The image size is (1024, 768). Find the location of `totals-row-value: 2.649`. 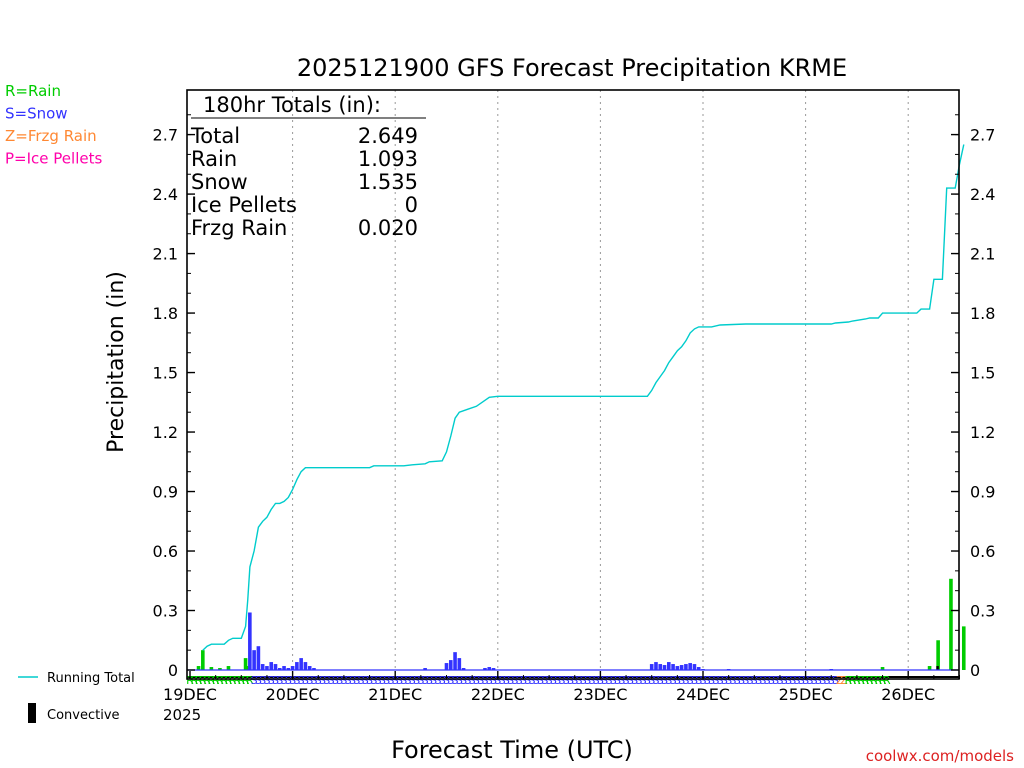

totals-row-value: 2.649 is located at coordinates (388, 136).